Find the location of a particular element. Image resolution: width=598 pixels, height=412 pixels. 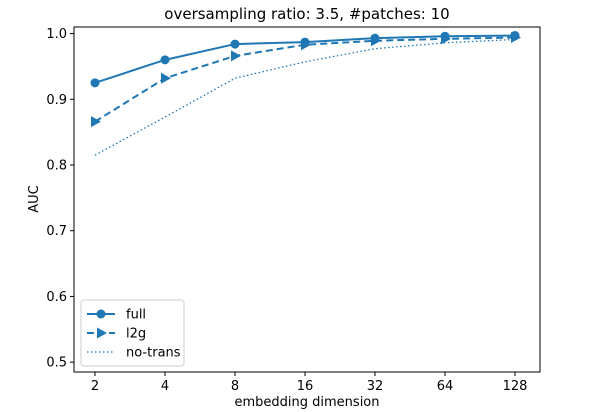

x-tick-label: 2 is located at coordinates (95, 386).